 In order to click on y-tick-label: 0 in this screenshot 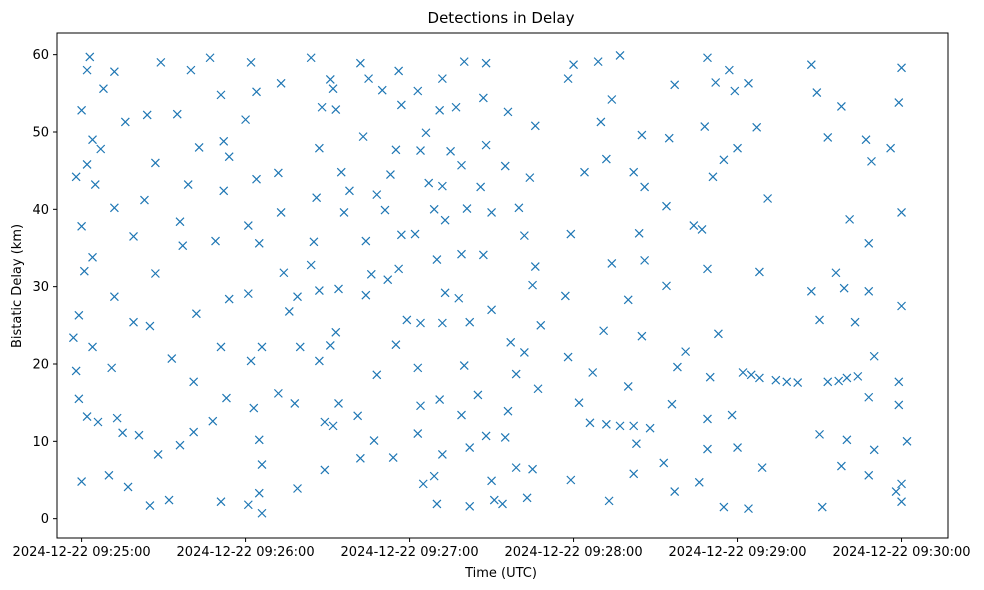, I will do `click(45, 519)`.